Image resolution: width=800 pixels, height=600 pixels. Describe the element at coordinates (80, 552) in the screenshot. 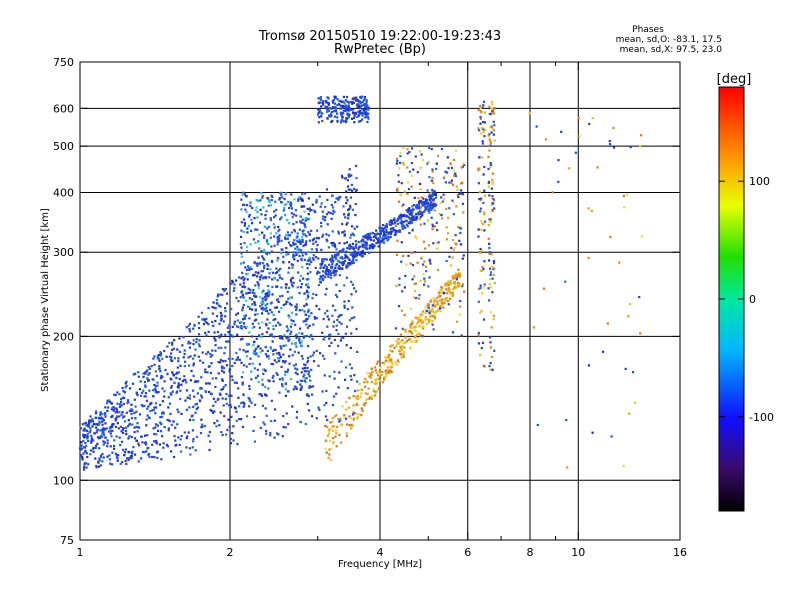

I see `x-tick-label: 1` at that location.